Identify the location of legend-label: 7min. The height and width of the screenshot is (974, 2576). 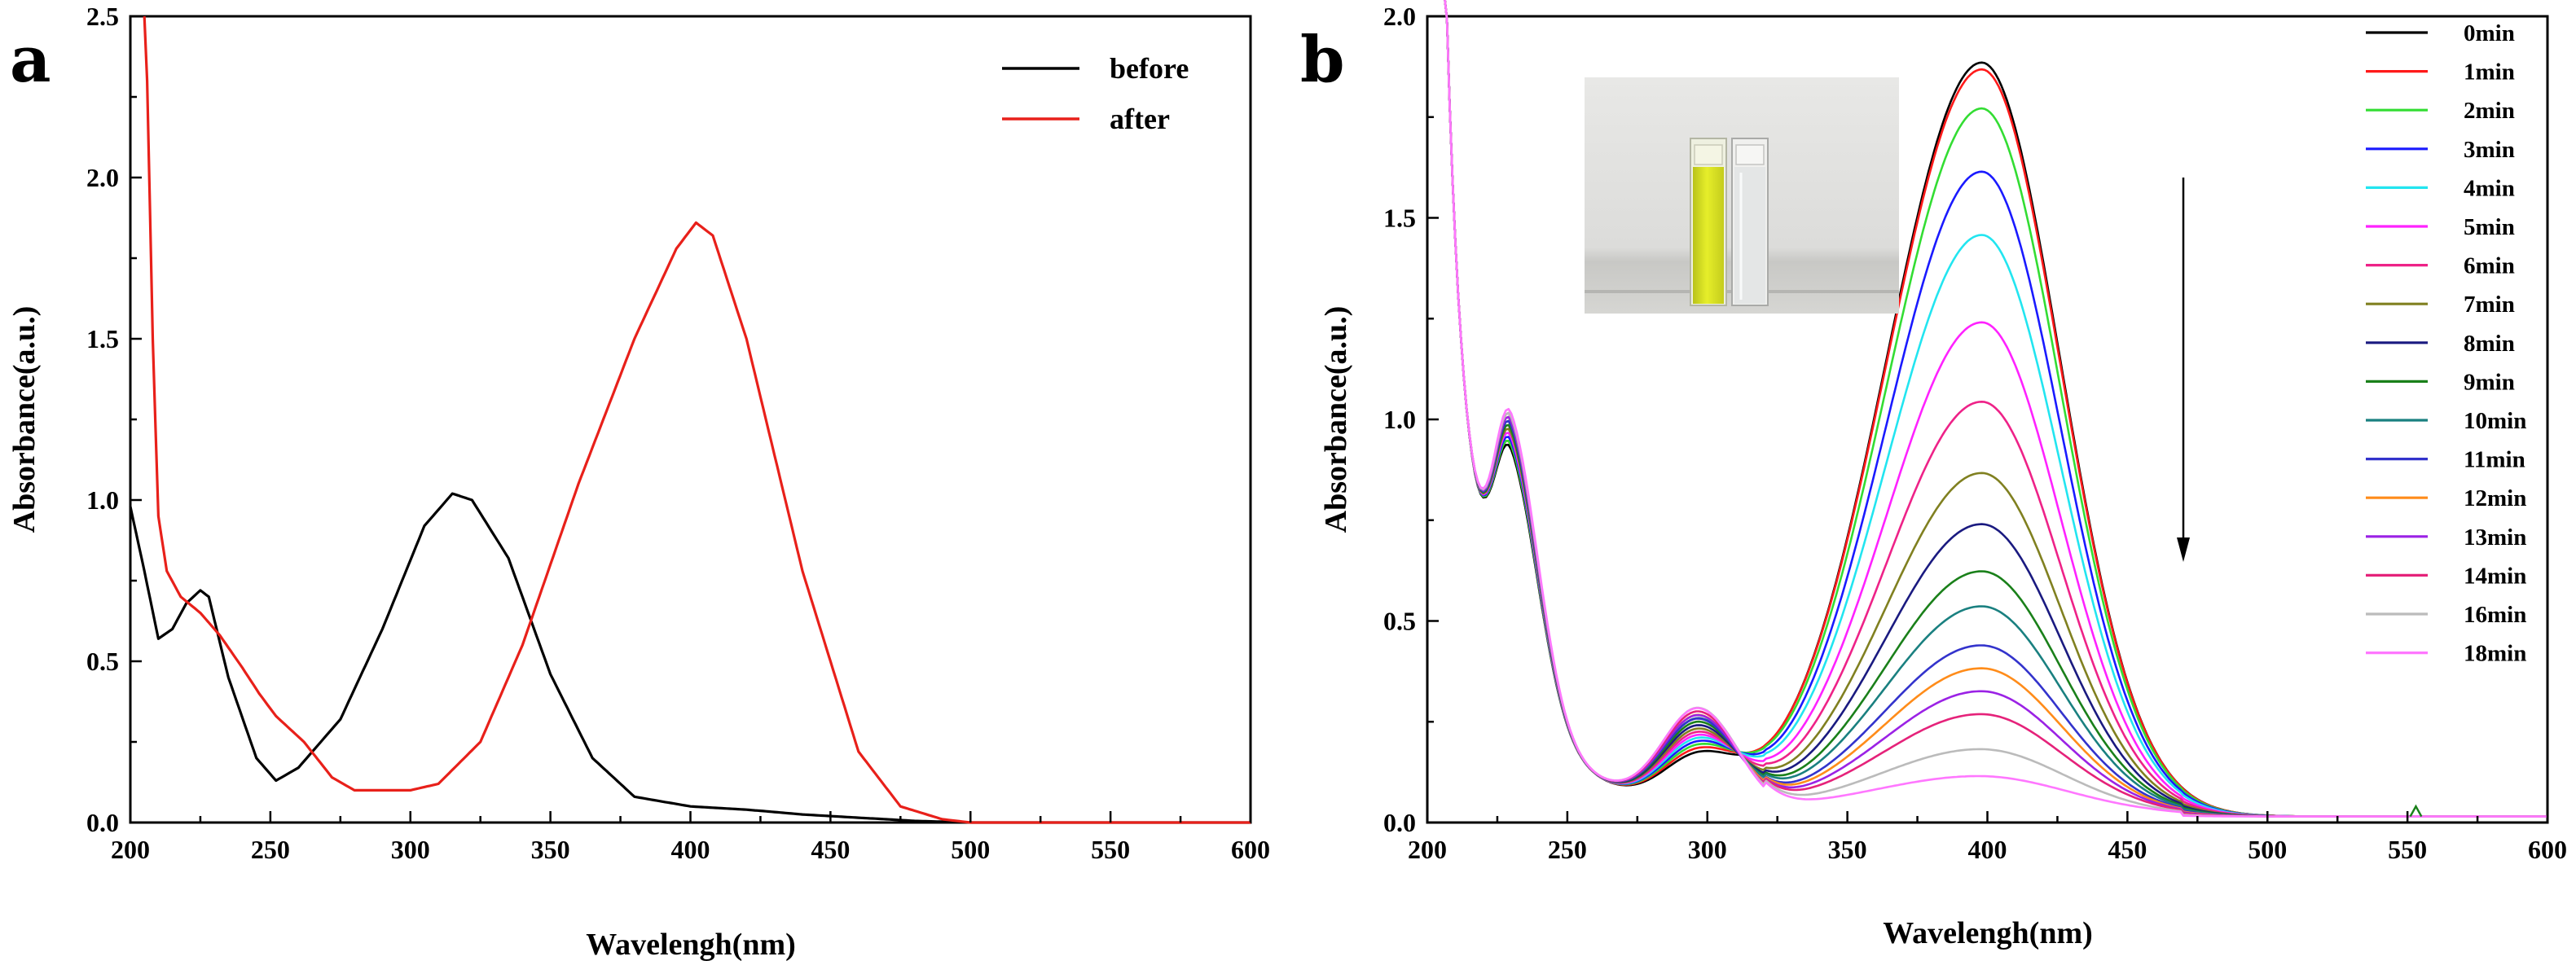
(2489, 305).